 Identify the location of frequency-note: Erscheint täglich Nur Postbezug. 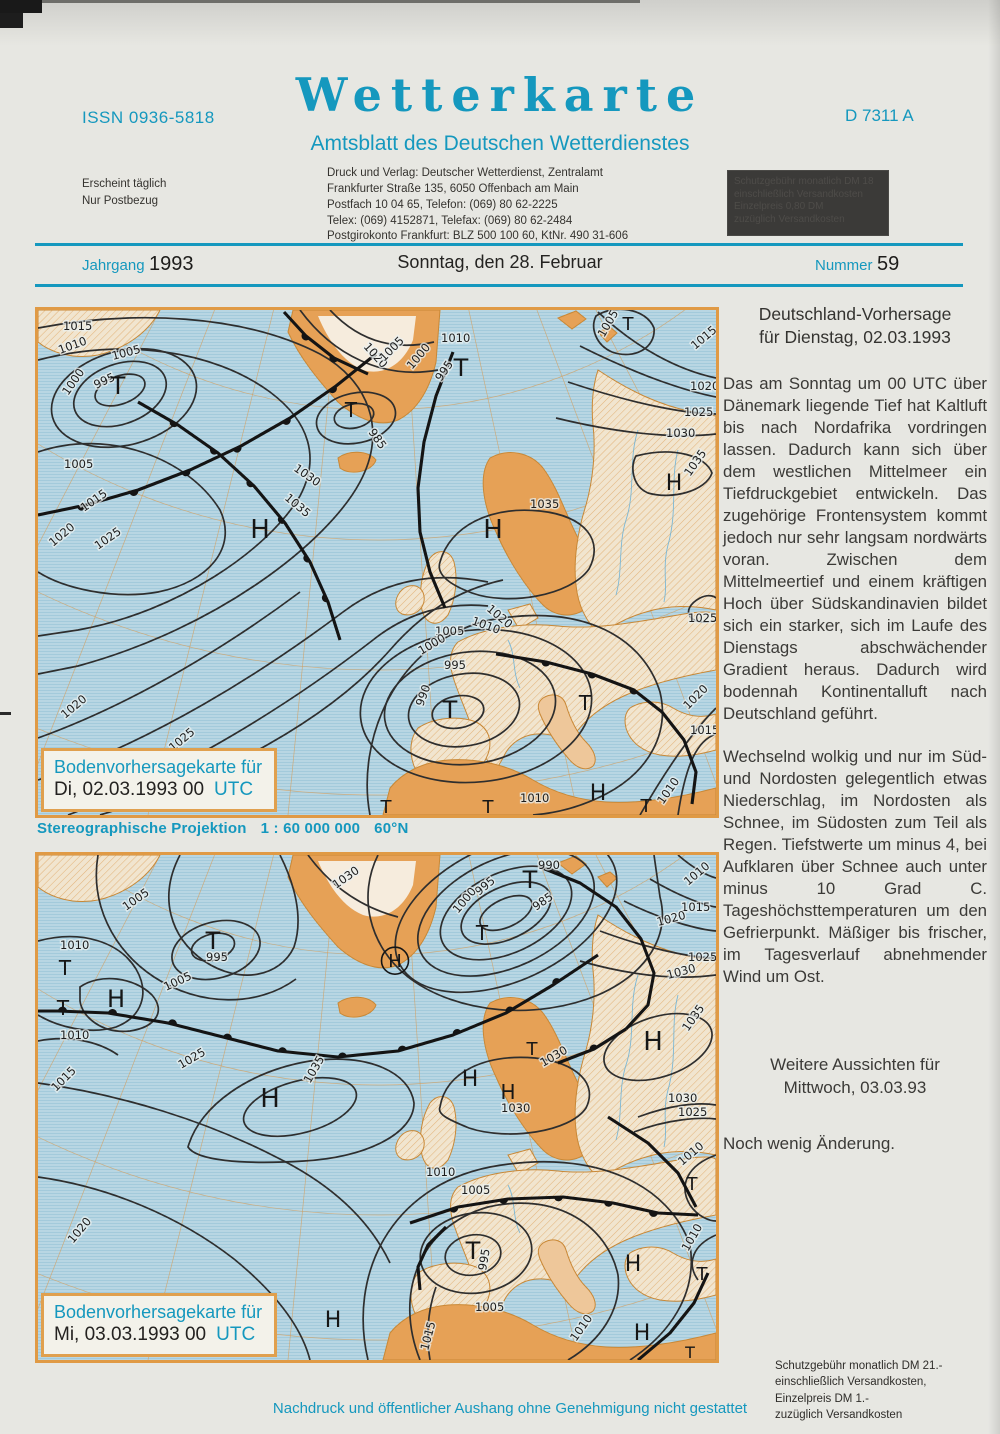
(124, 193).